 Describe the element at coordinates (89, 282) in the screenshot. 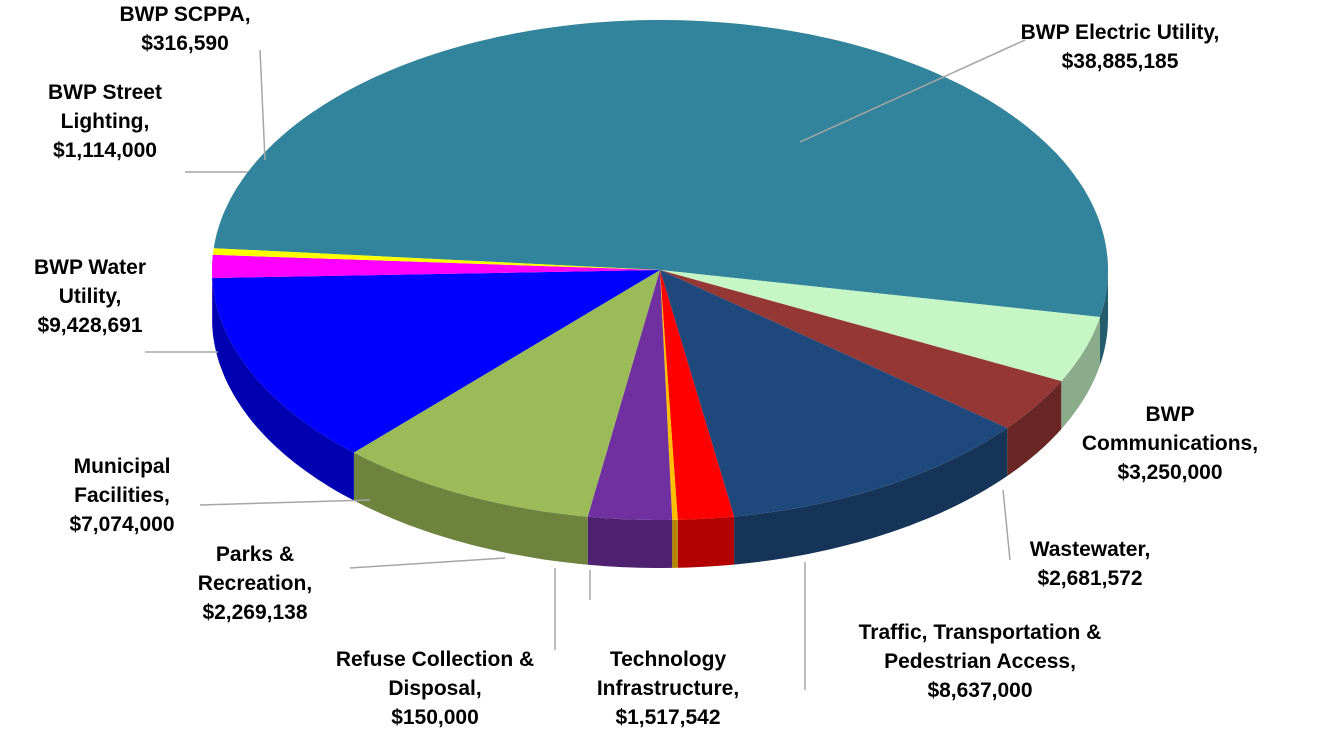

I see `category-name: BWP Water Utility` at that location.